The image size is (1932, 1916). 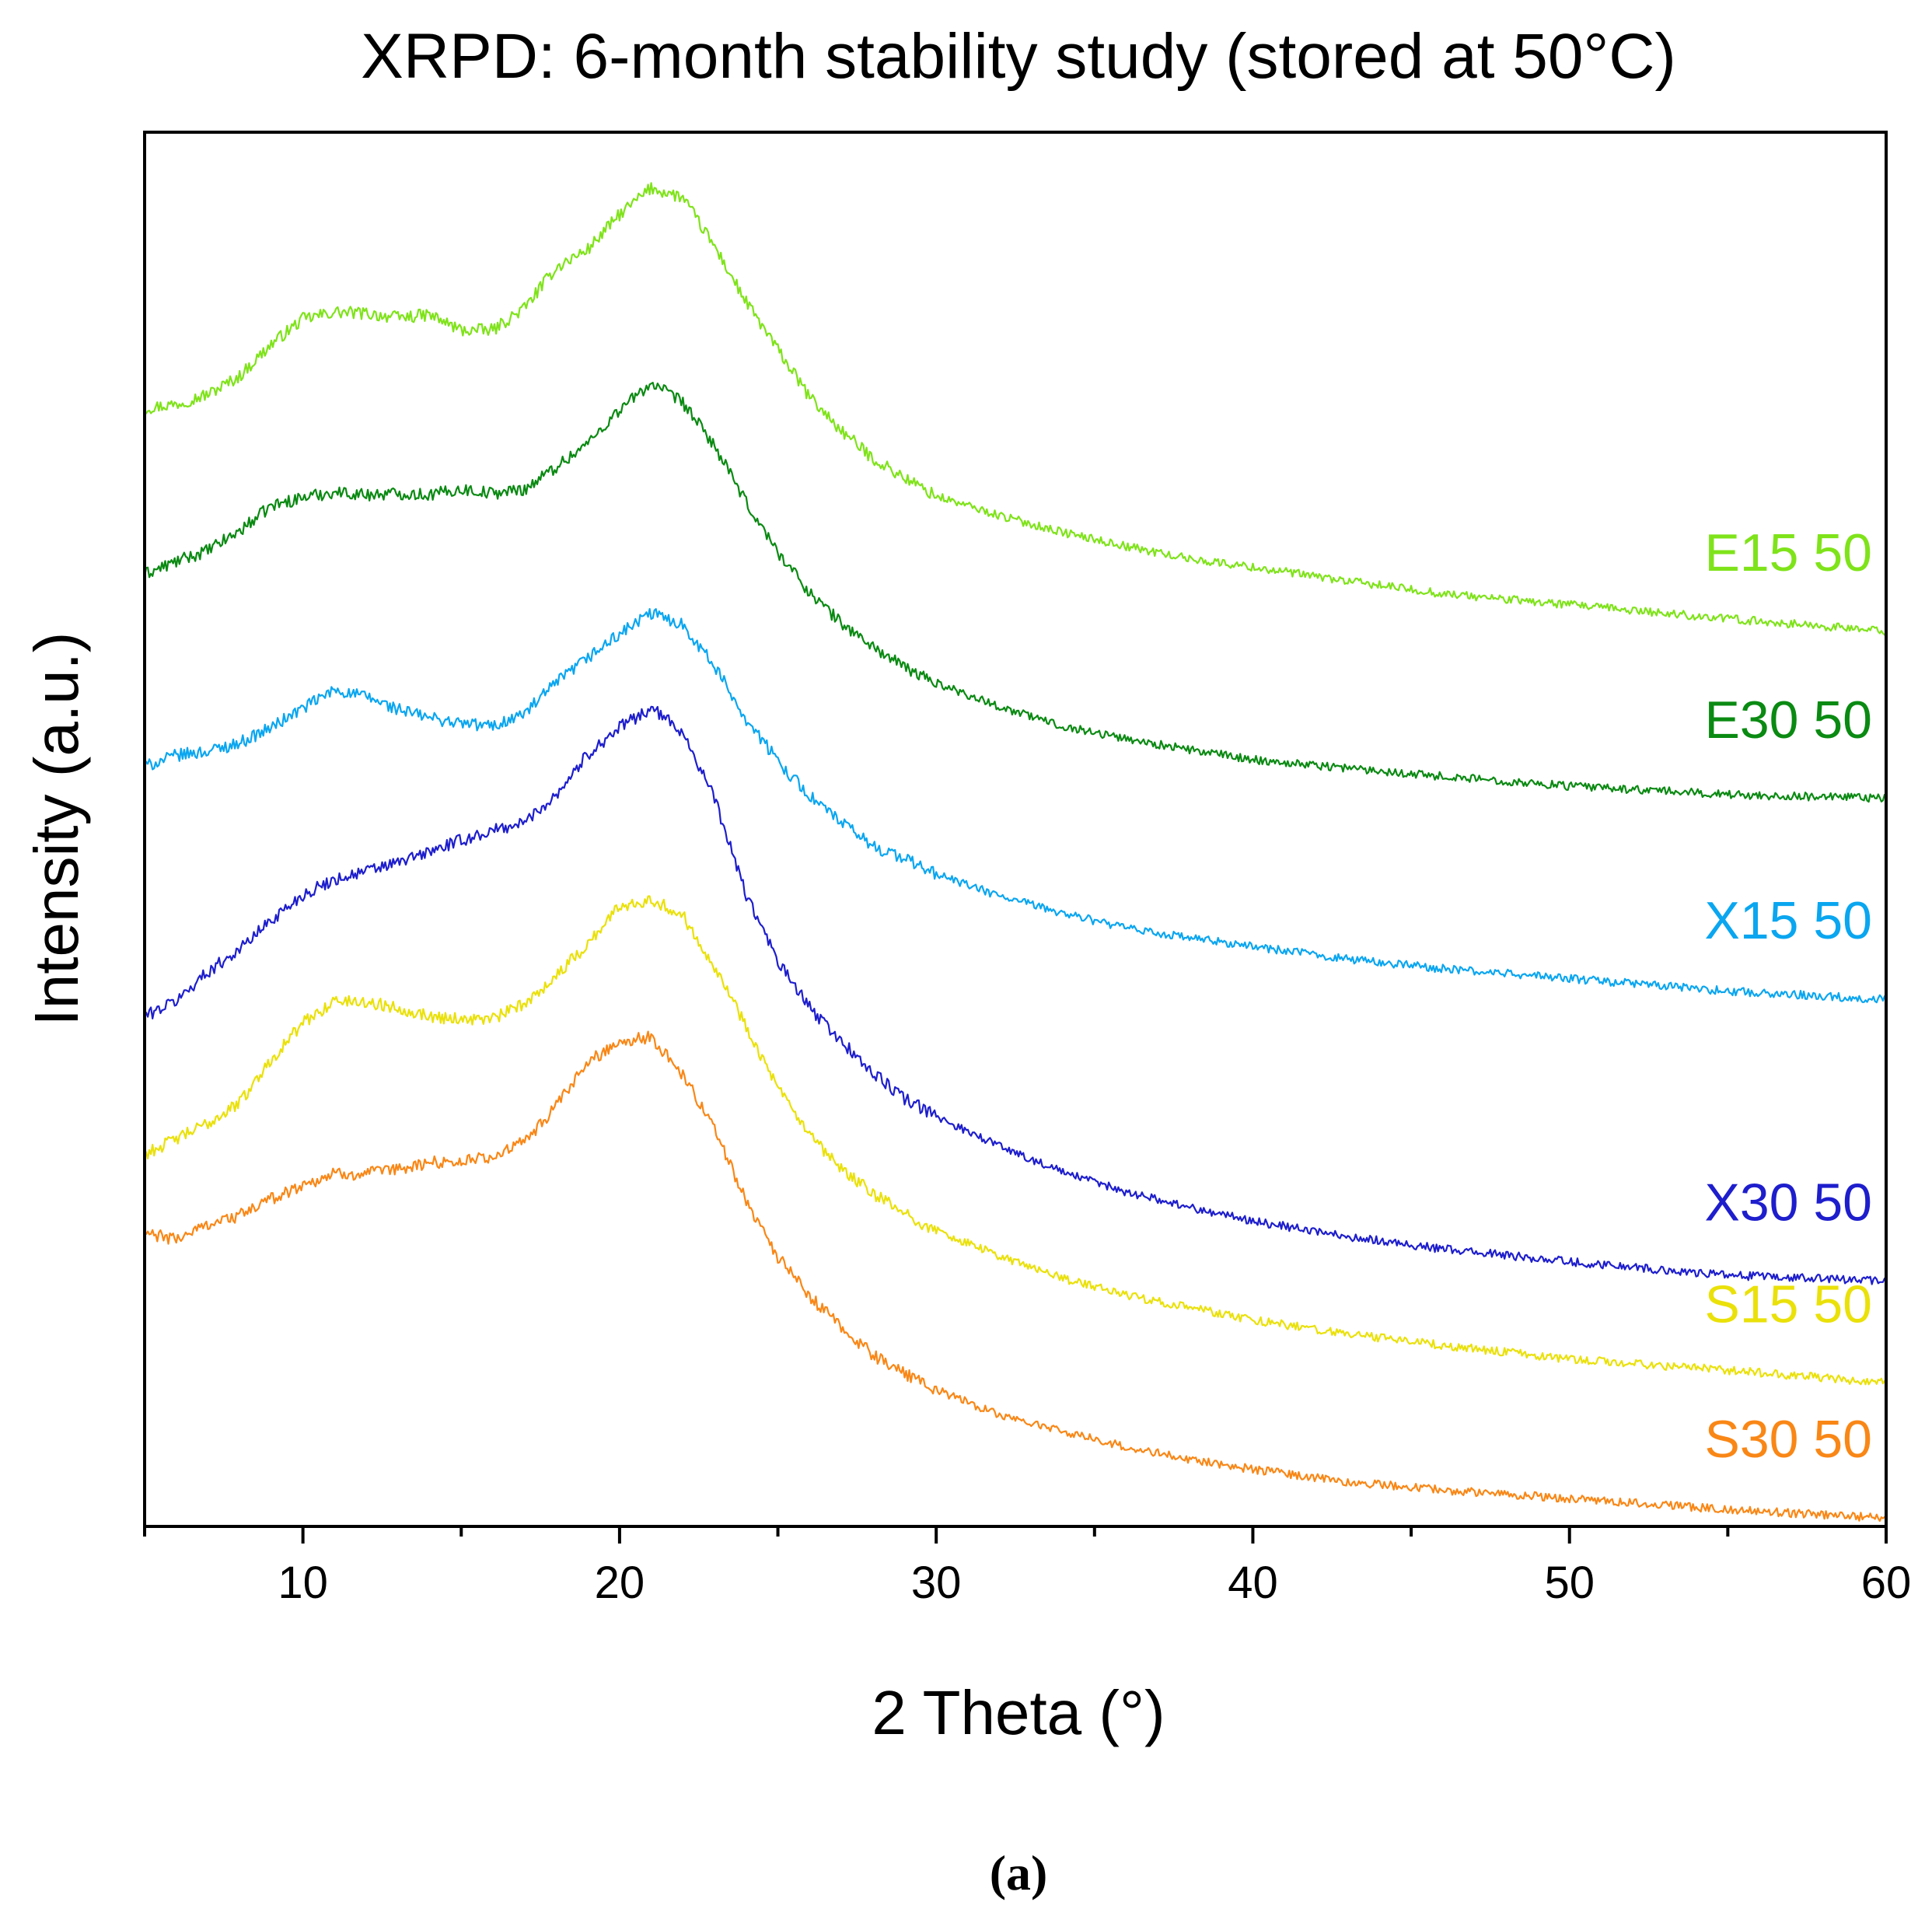 What do you see at coordinates (1027, 1567) in the screenshot?
I see `x-axis-ticks: 10 20 30 40 50 60` at bounding box center [1027, 1567].